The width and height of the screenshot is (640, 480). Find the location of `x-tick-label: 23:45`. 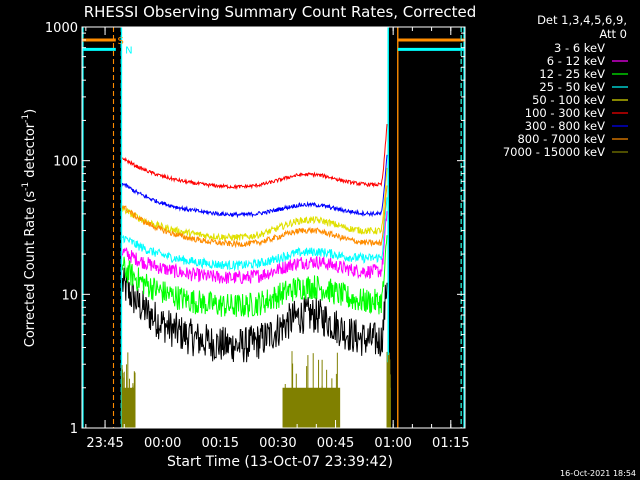

x-tick-label: 23:45 is located at coordinates (104, 443).